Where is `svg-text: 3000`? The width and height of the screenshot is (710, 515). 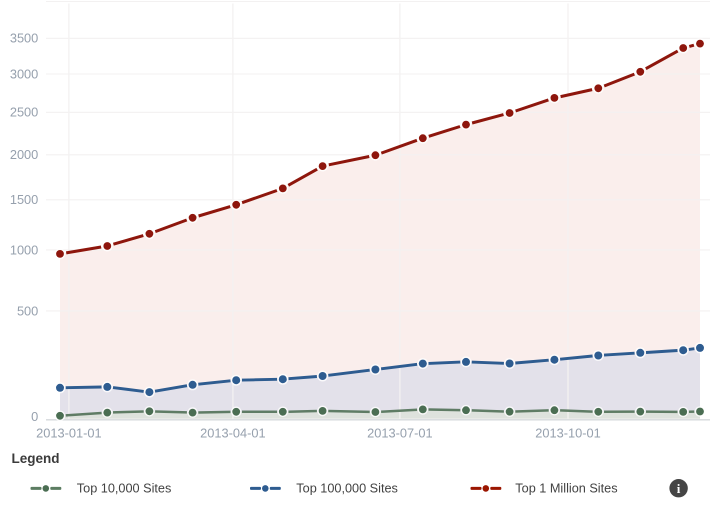 svg-text: 3000 is located at coordinates (24, 73).